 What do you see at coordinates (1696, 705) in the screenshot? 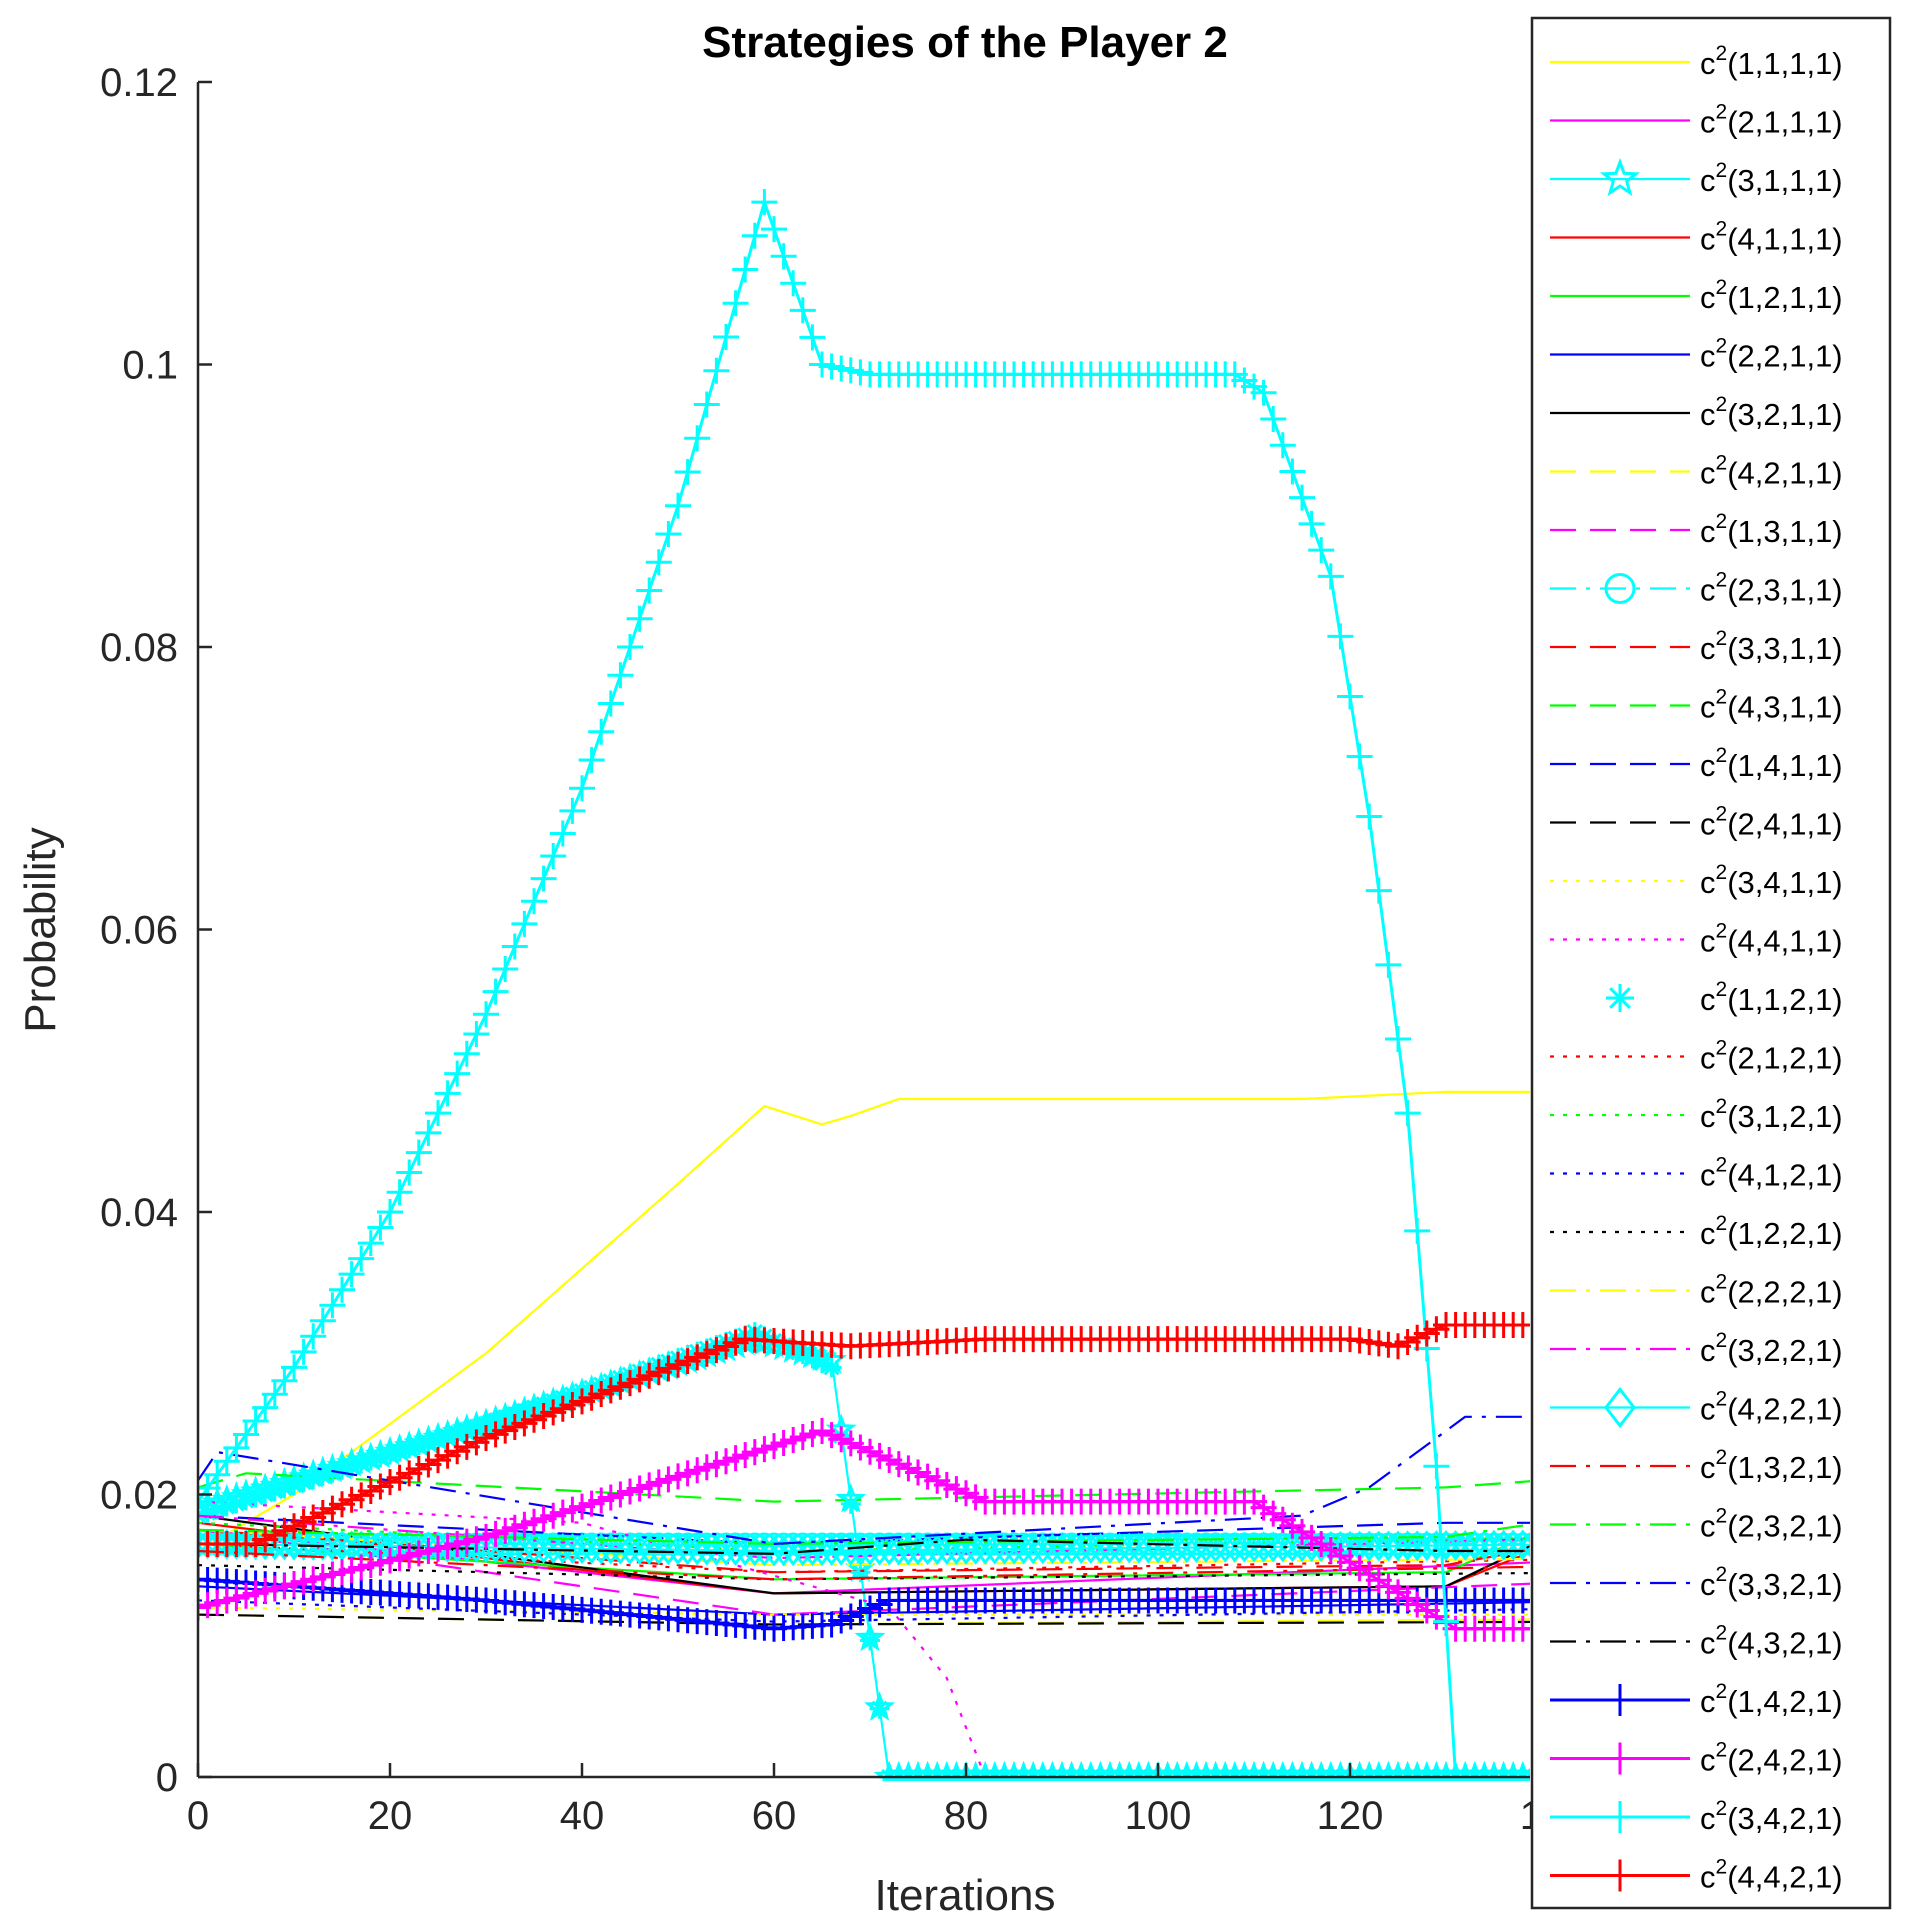
I see `legend-entry: c2(4,3,1,1)` at bounding box center [1696, 705].